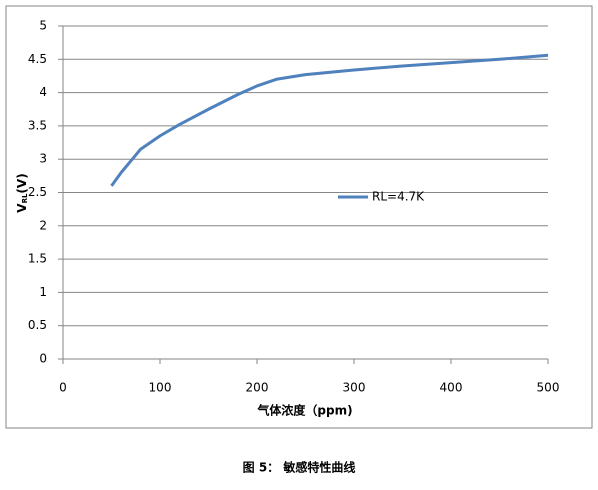 The width and height of the screenshot is (598, 490). What do you see at coordinates (451, 388) in the screenshot?
I see `x-tick-label: 400` at bounding box center [451, 388].